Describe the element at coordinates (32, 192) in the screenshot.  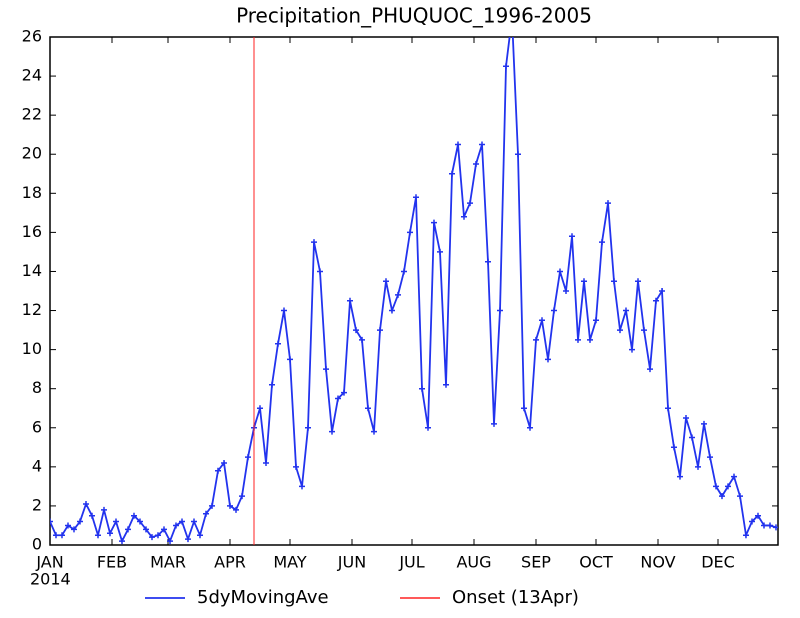
I see `y-tick-label: 18` at that location.